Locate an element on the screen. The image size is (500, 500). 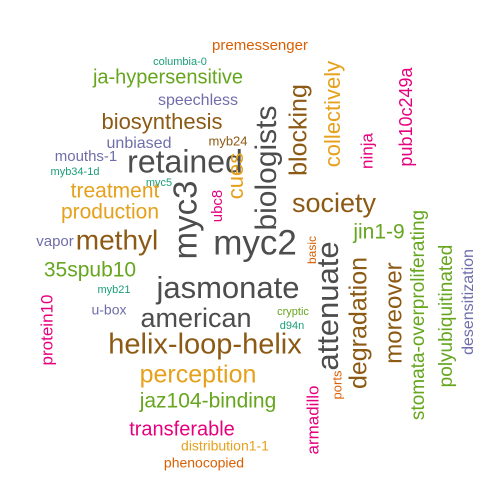
word-35spub10: 35spub10 is located at coordinates (90, 270).